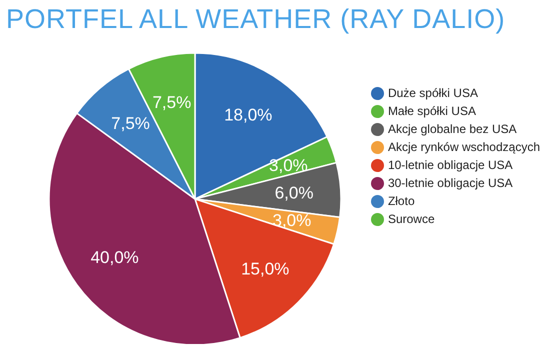 The height and width of the screenshot is (346, 560). What do you see at coordinates (452, 129) in the screenshot?
I see `legend-label: Akcje globalne bez USA` at bounding box center [452, 129].